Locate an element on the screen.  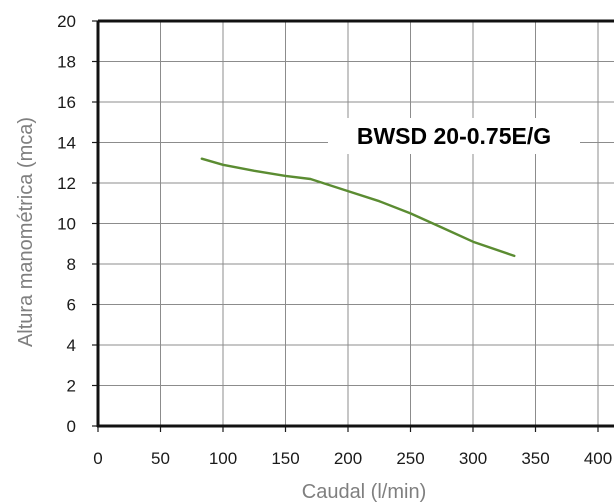
y-axis-title: Altura manométrica (mca) is located at coordinates (26, 232).